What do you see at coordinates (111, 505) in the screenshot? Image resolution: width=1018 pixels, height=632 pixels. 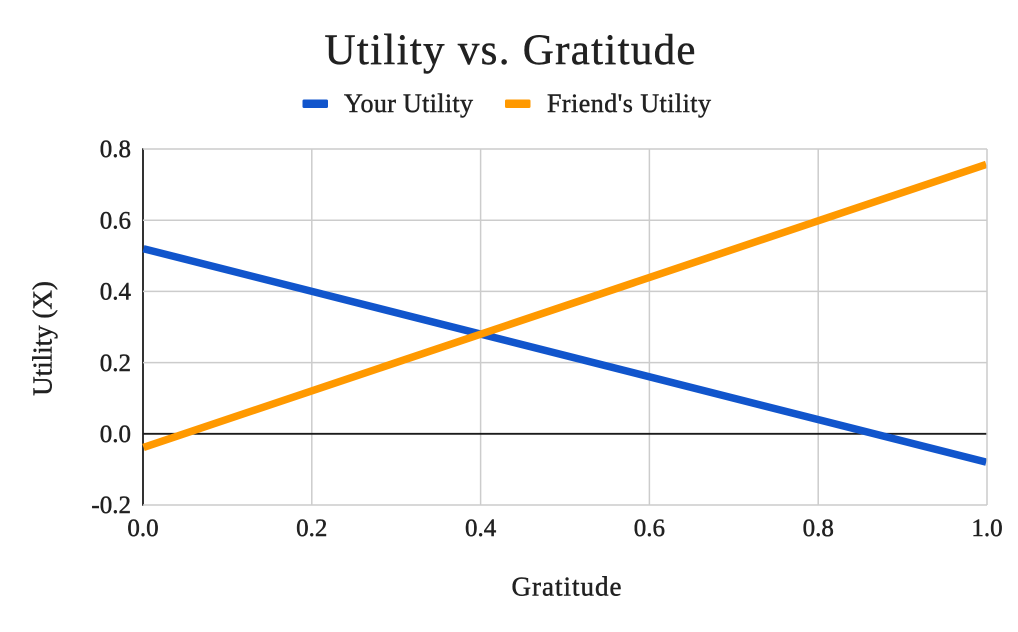 I see `svg-text: -0.2` at bounding box center [111, 505].